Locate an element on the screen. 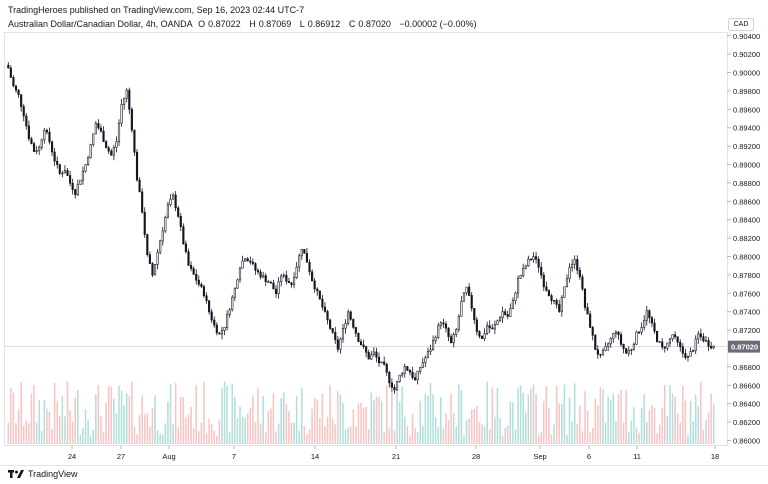  brand-name: TradingView is located at coordinates (53, 474).